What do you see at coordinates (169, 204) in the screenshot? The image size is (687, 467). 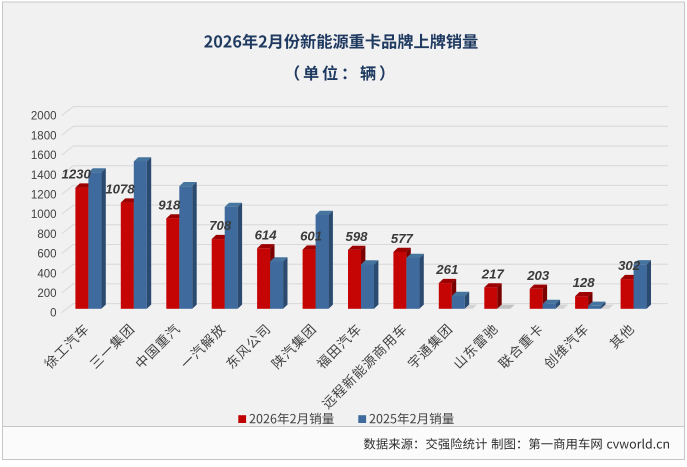 I see `svg-text: 918` at bounding box center [169, 204].